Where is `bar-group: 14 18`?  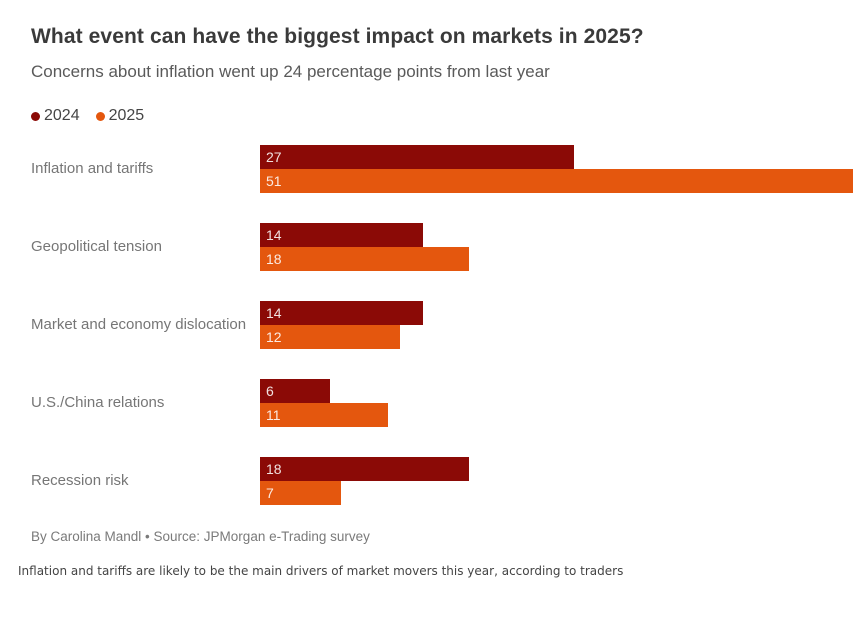
bar-group: 14 18 is located at coordinates (556, 247).